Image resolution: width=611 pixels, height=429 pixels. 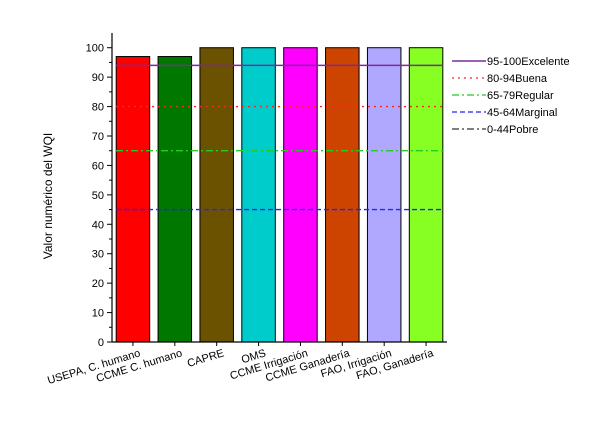 What do you see at coordinates (48, 196) in the screenshot?
I see `y-axis-title: Valor numérico del WQI` at bounding box center [48, 196].